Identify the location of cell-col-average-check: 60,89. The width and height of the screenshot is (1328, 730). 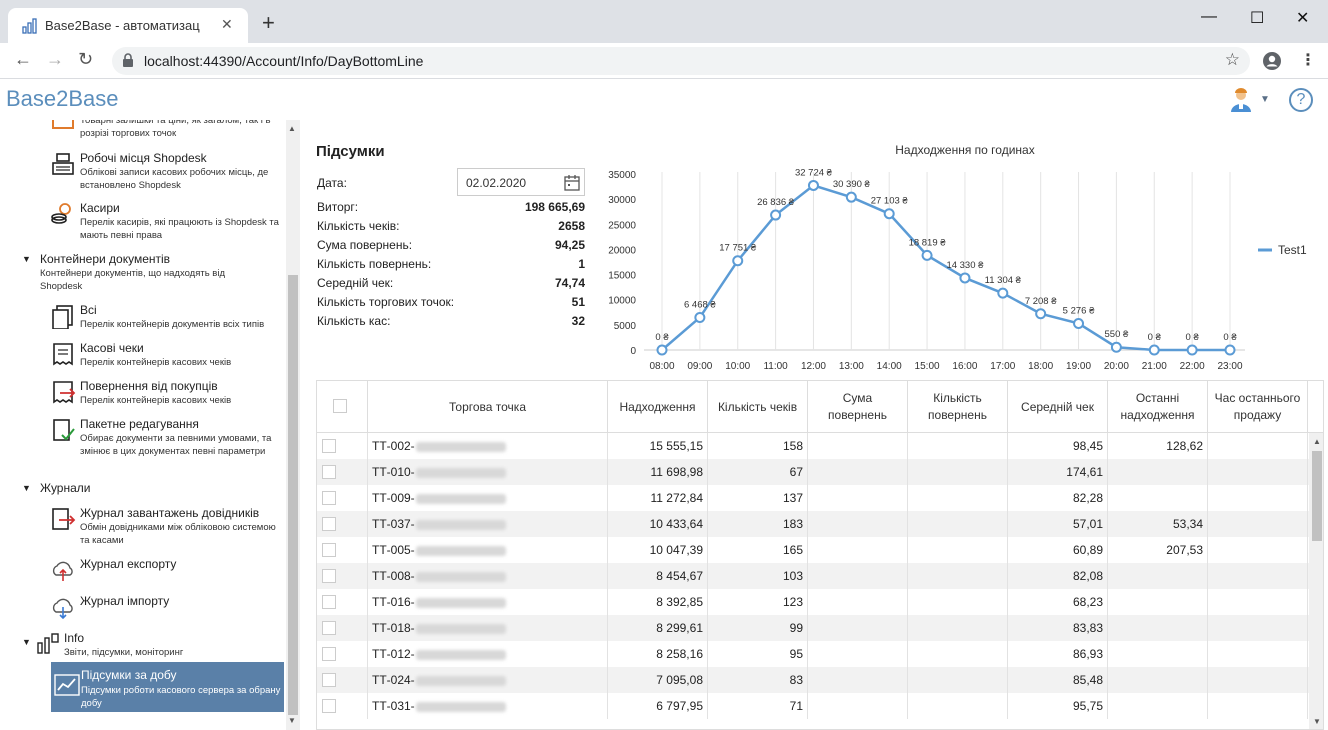
(1058, 550).